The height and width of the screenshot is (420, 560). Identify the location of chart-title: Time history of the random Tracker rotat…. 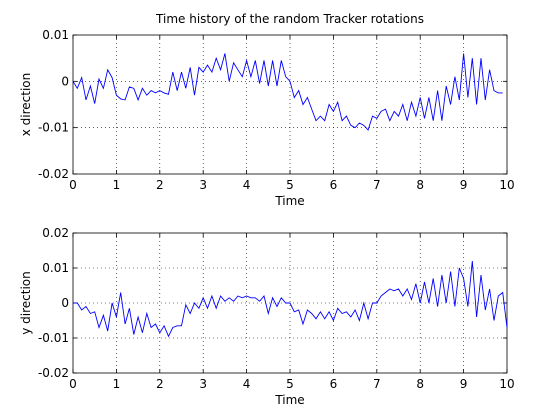
(289, 19).